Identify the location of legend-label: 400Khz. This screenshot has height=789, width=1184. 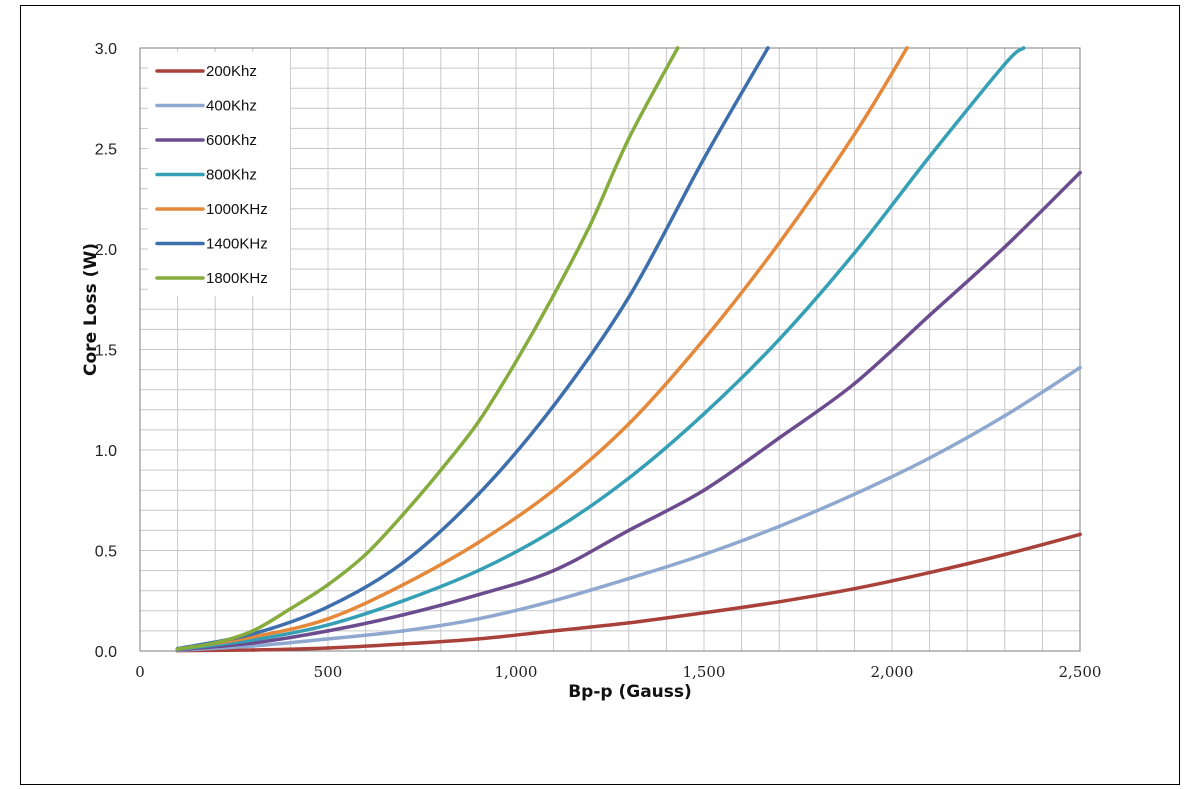
(231, 106).